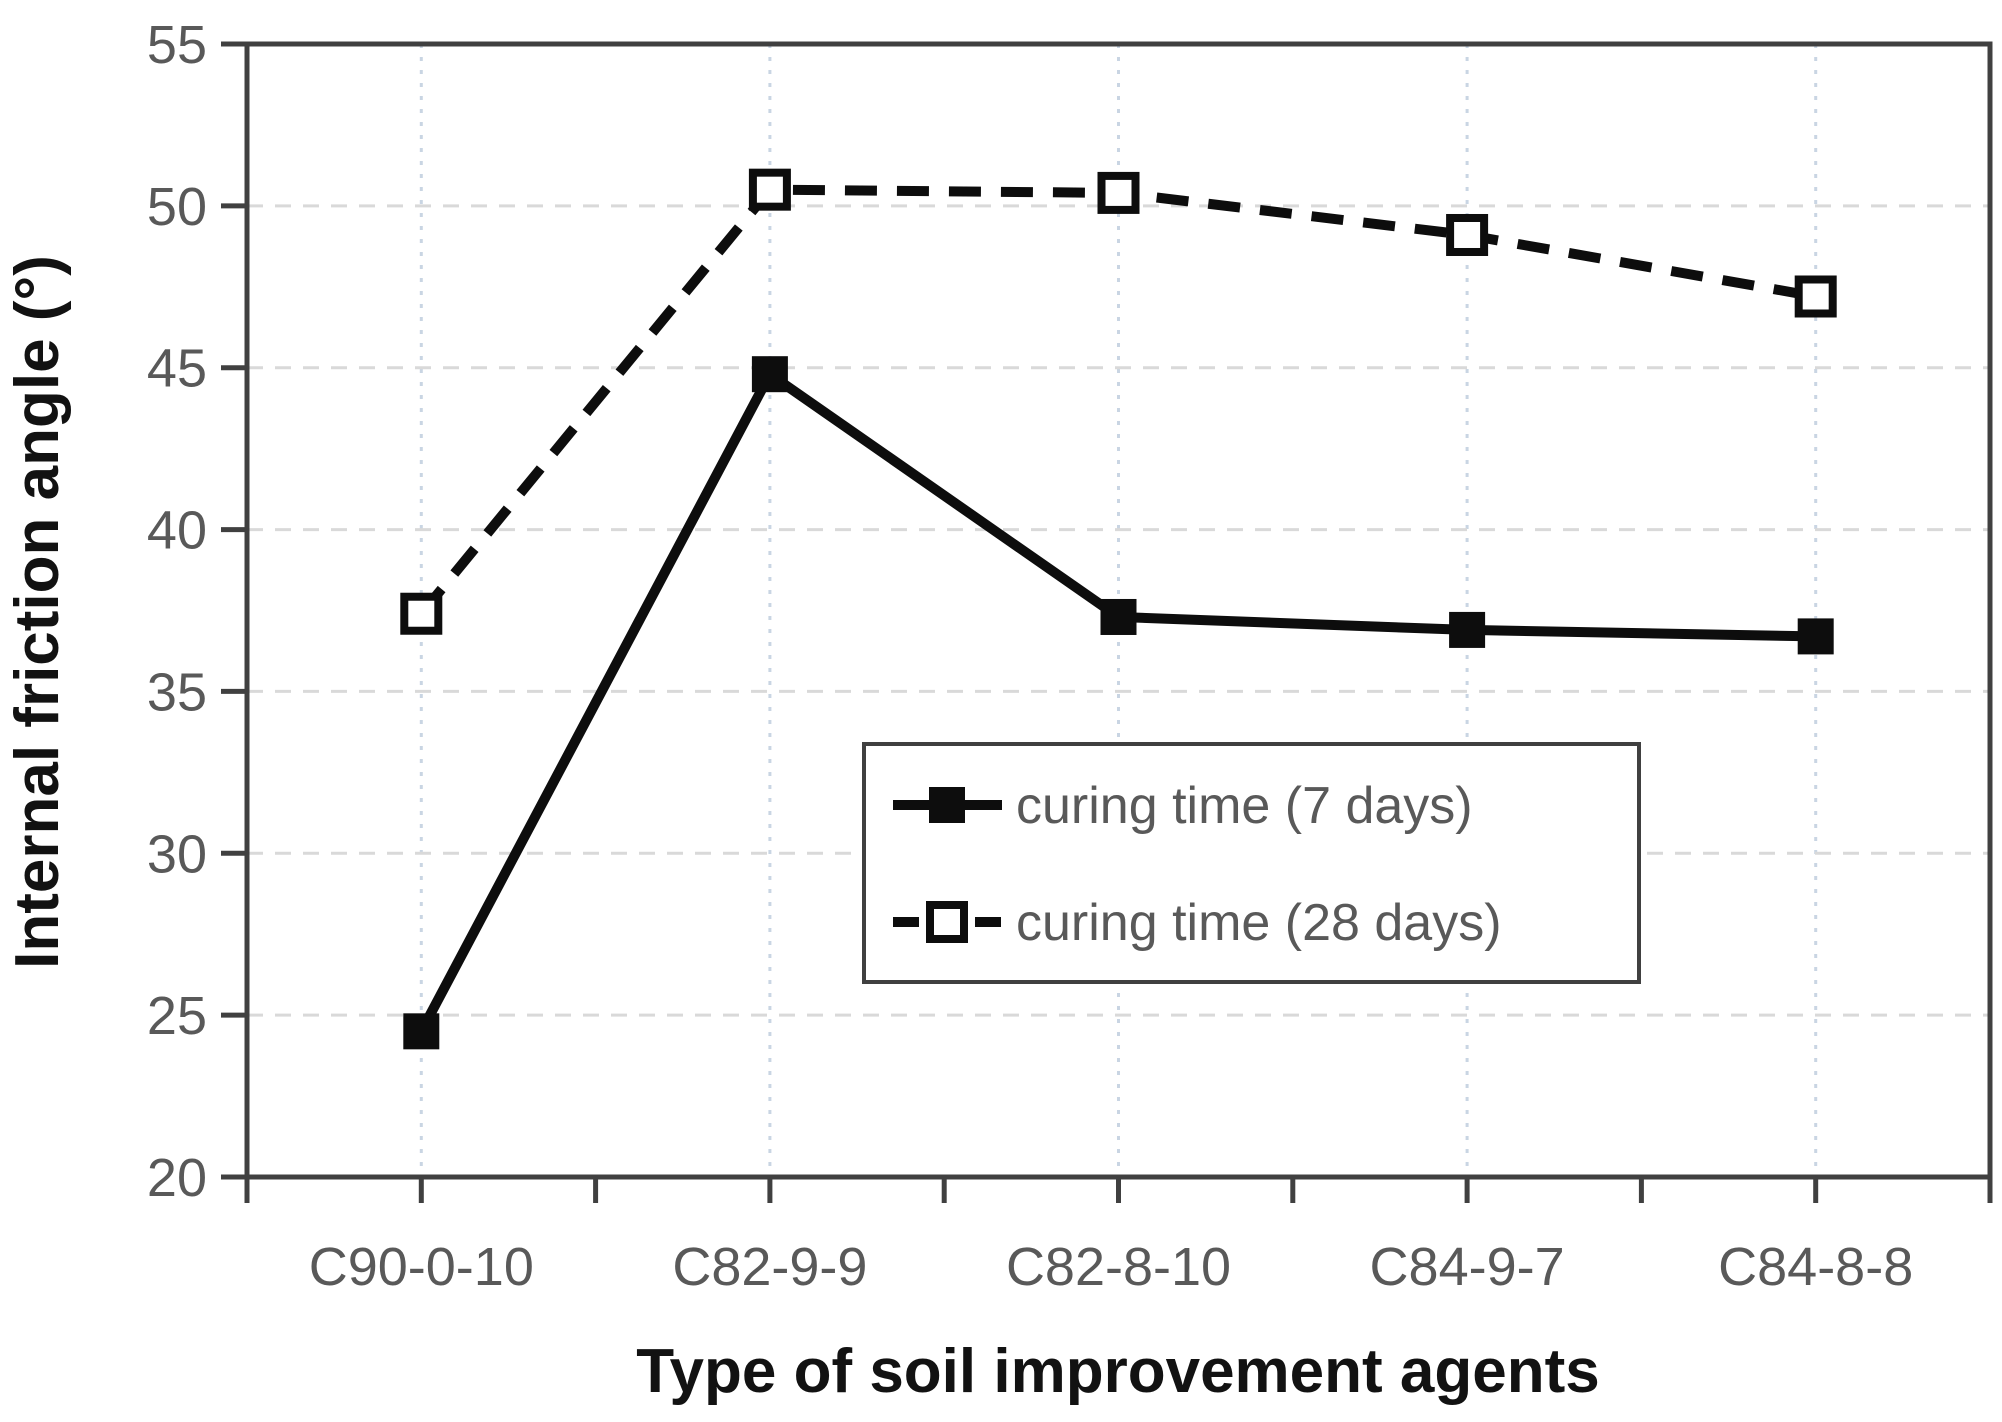 This screenshot has height=1422, width=2002. I want to click on legend-label: curing time (28 days), so click(1259, 923).